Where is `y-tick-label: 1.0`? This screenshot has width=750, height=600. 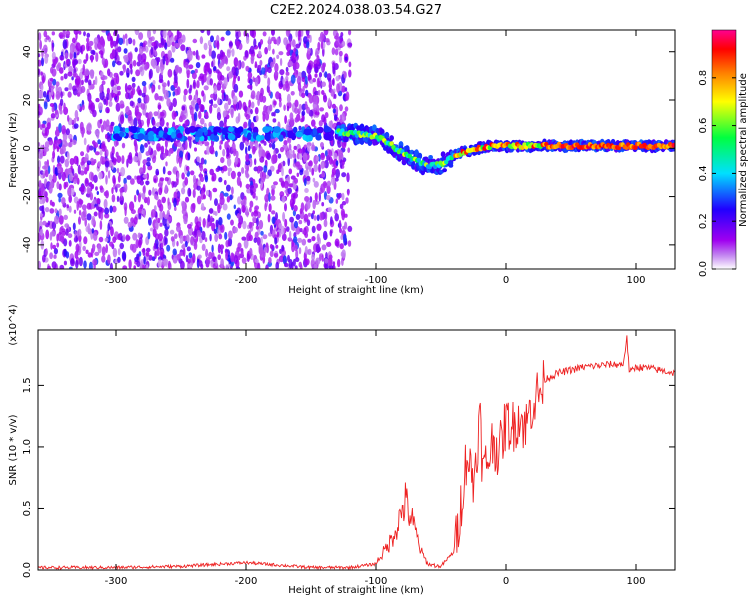 y-tick-label: 1.0 is located at coordinates (27, 447).